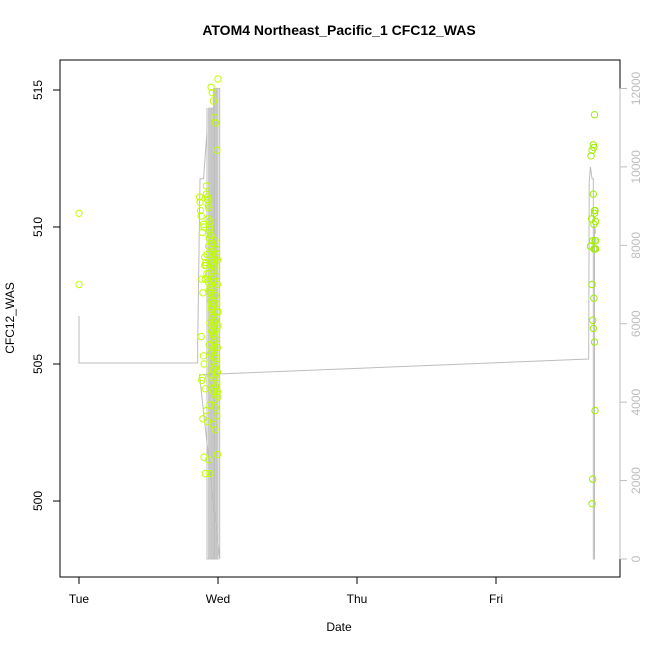 Image resolution: width=650 pixels, height=650 pixels. Describe the element at coordinates (636, 401) in the screenshot. I see `y2-tick-label: 4000` at that location.